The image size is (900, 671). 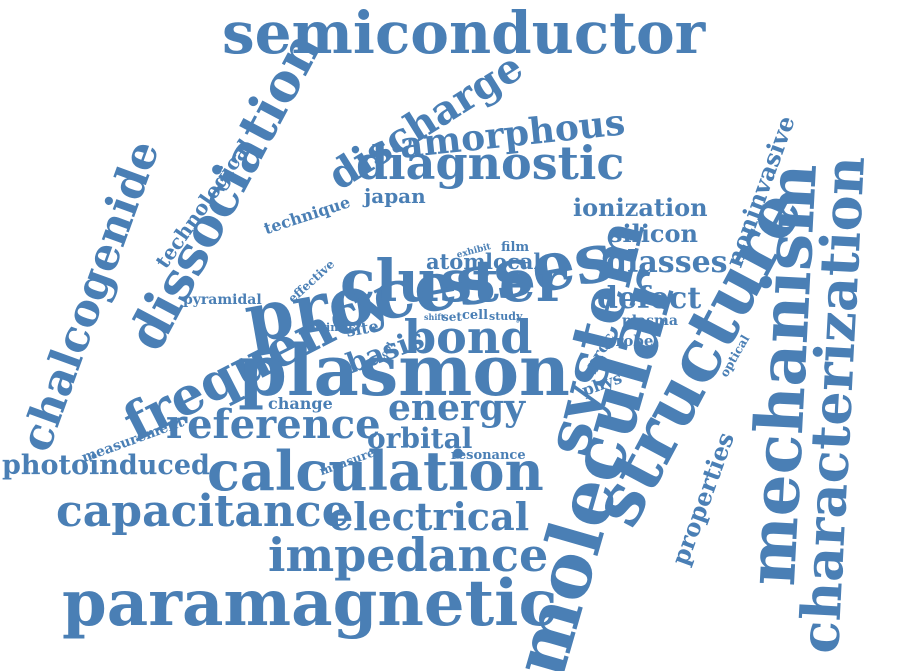 I want to click on word-intrinsic: intrinsic, so click(x=329, y=327).